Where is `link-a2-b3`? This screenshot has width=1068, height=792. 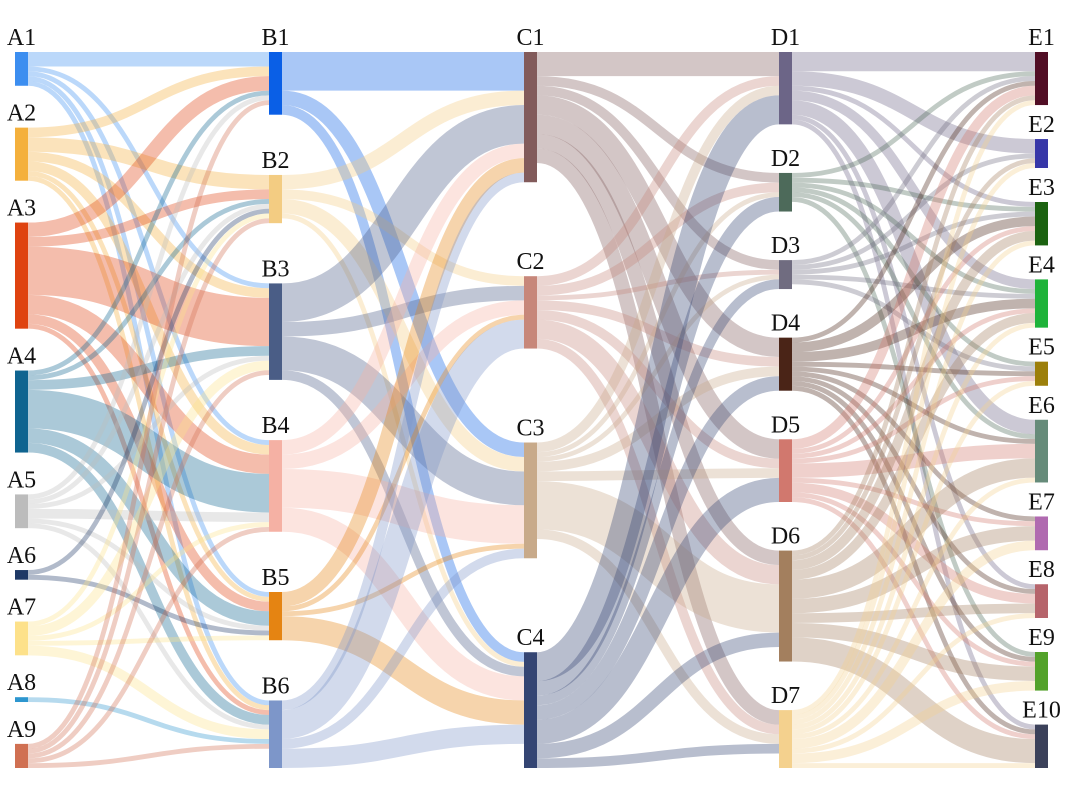
link-a2-b3 is located at coordinates (148, 224).